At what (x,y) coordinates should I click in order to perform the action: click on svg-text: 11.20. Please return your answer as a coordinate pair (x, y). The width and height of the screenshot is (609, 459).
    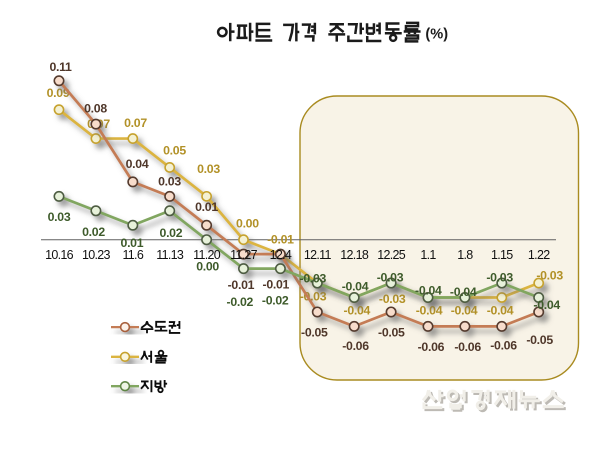
    Looking at the image, I should click on (207, 255).